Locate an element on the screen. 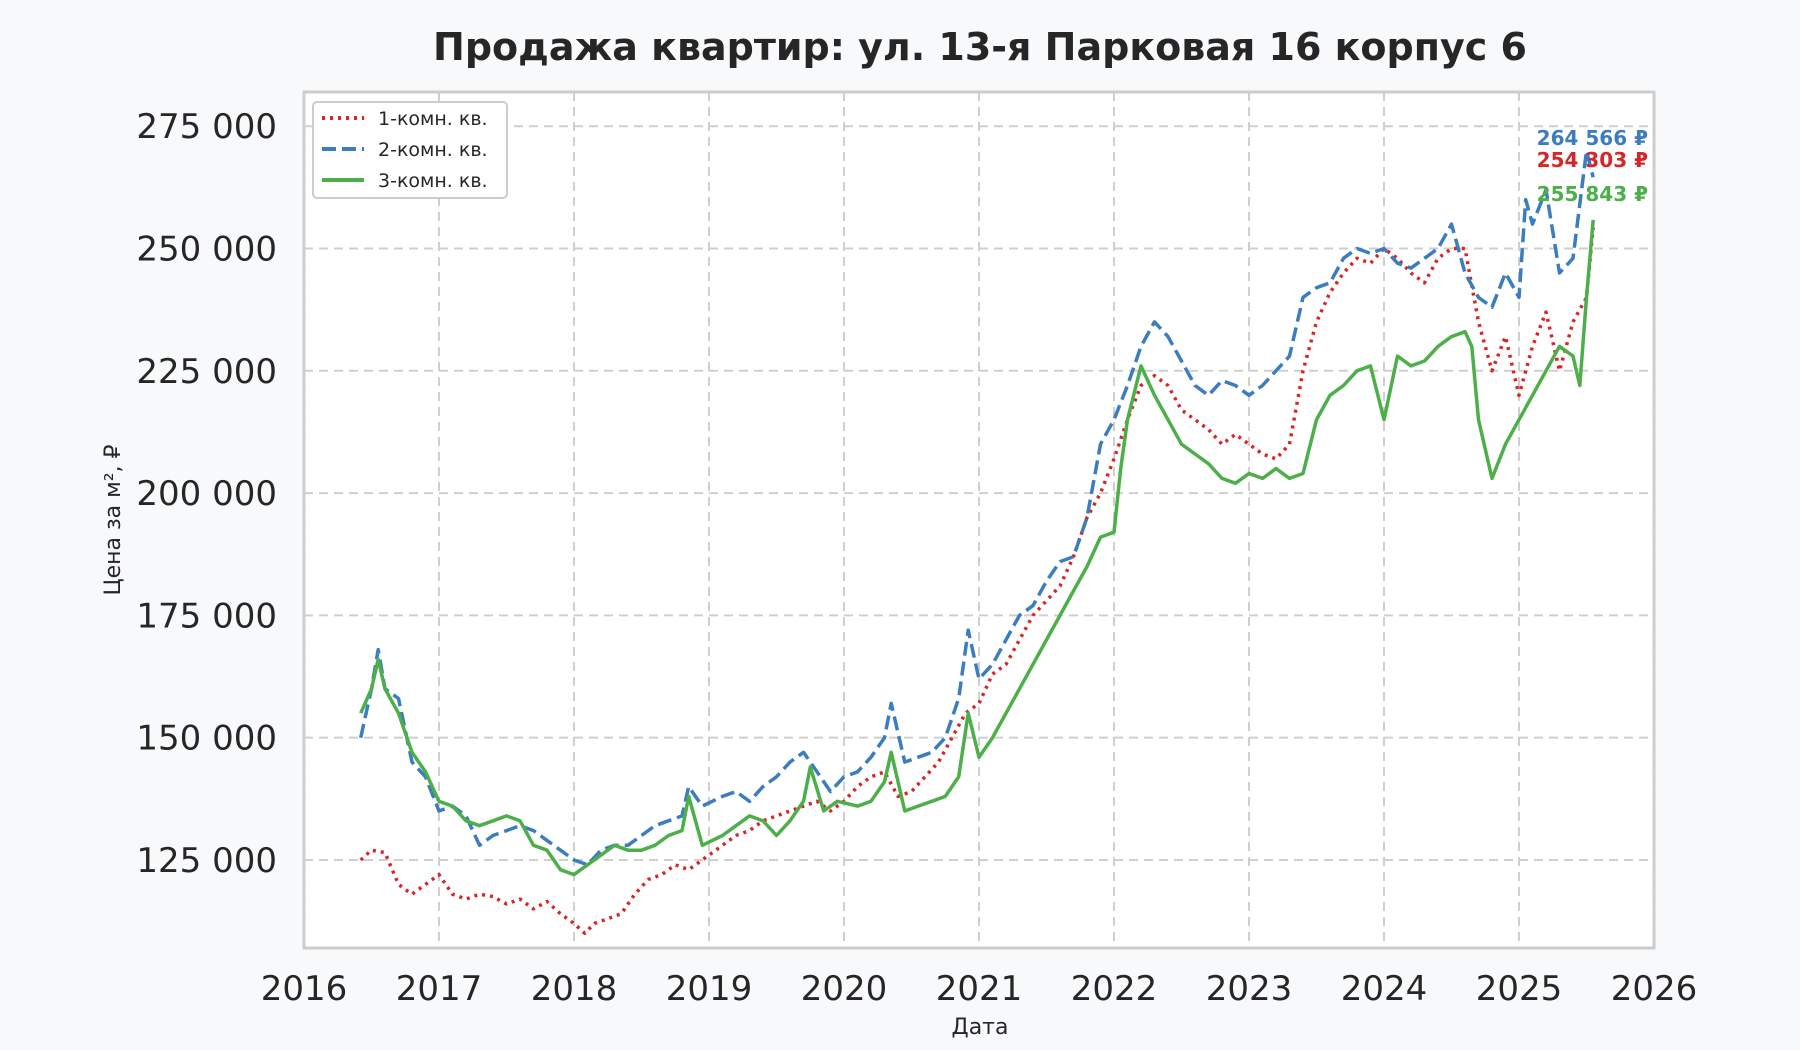 Image resolution: width=1800 pixels, height=1050 pixels. x-tick-label: 2024 is located at coordinates (1384, 989).